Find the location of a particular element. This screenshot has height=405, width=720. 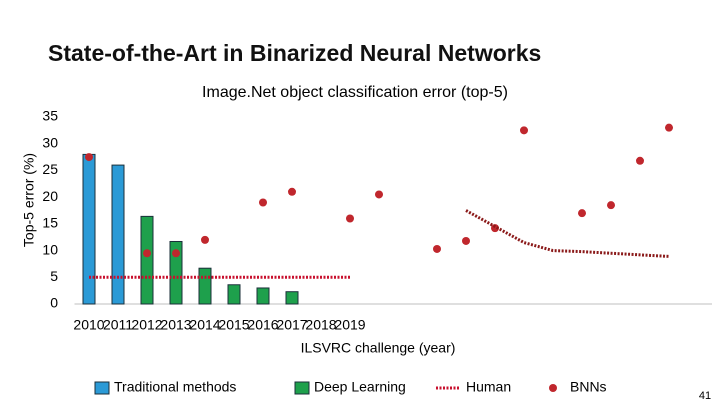

x-tick-label: 2013 is located at coordinates (175, 325).